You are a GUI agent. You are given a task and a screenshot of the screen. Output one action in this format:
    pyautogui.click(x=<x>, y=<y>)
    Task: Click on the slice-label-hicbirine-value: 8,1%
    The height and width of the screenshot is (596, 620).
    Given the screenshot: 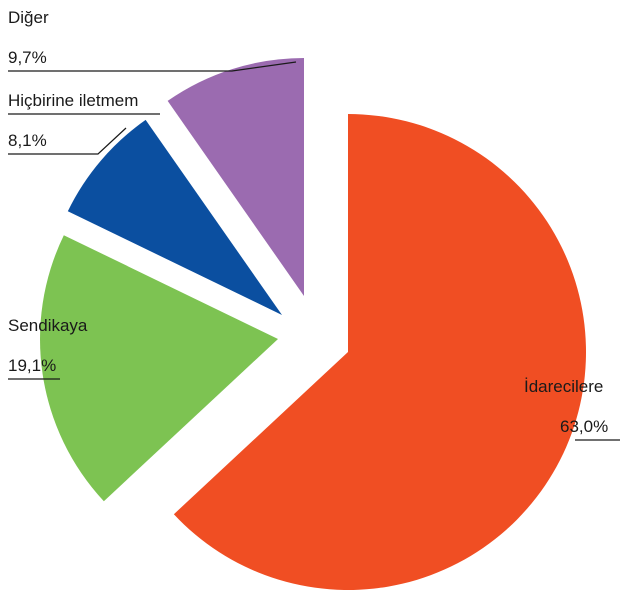 What is the action you would take?
    pyautogui.click(x=27, y=140)
    